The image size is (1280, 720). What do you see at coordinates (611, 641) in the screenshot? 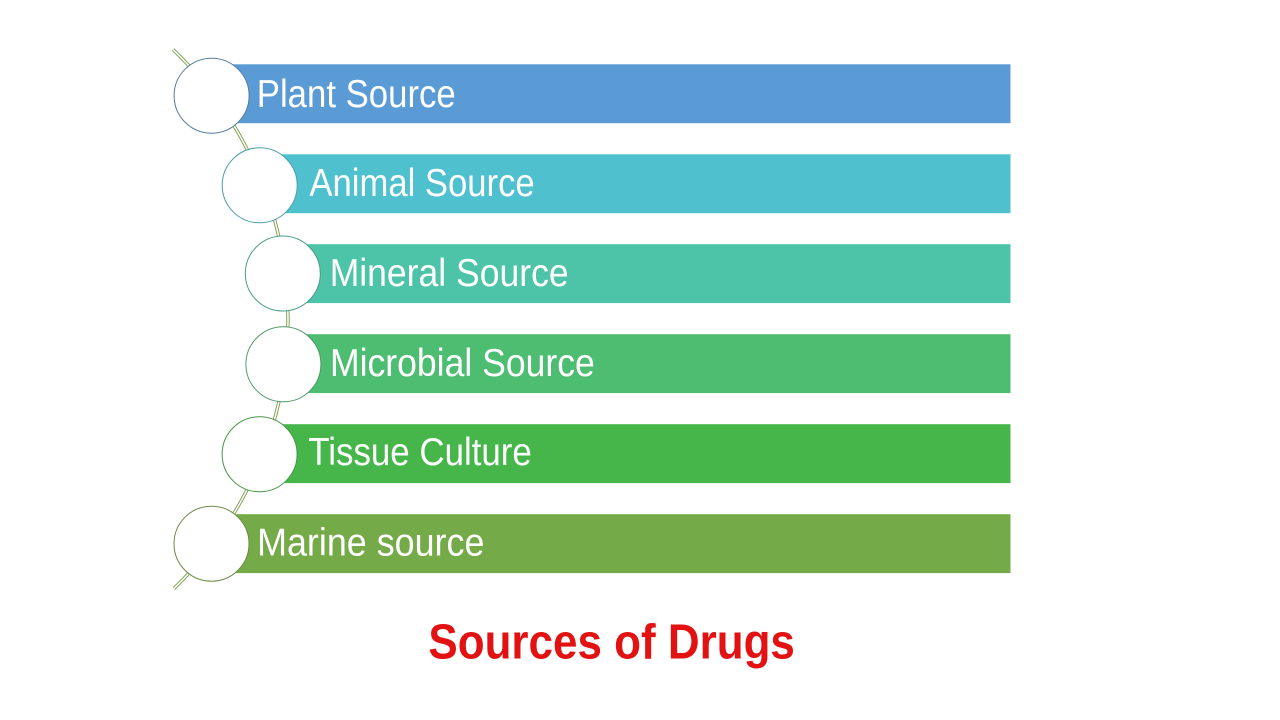
I see `svg-text: Sources of Drugs` at bounding box center [611, 641].